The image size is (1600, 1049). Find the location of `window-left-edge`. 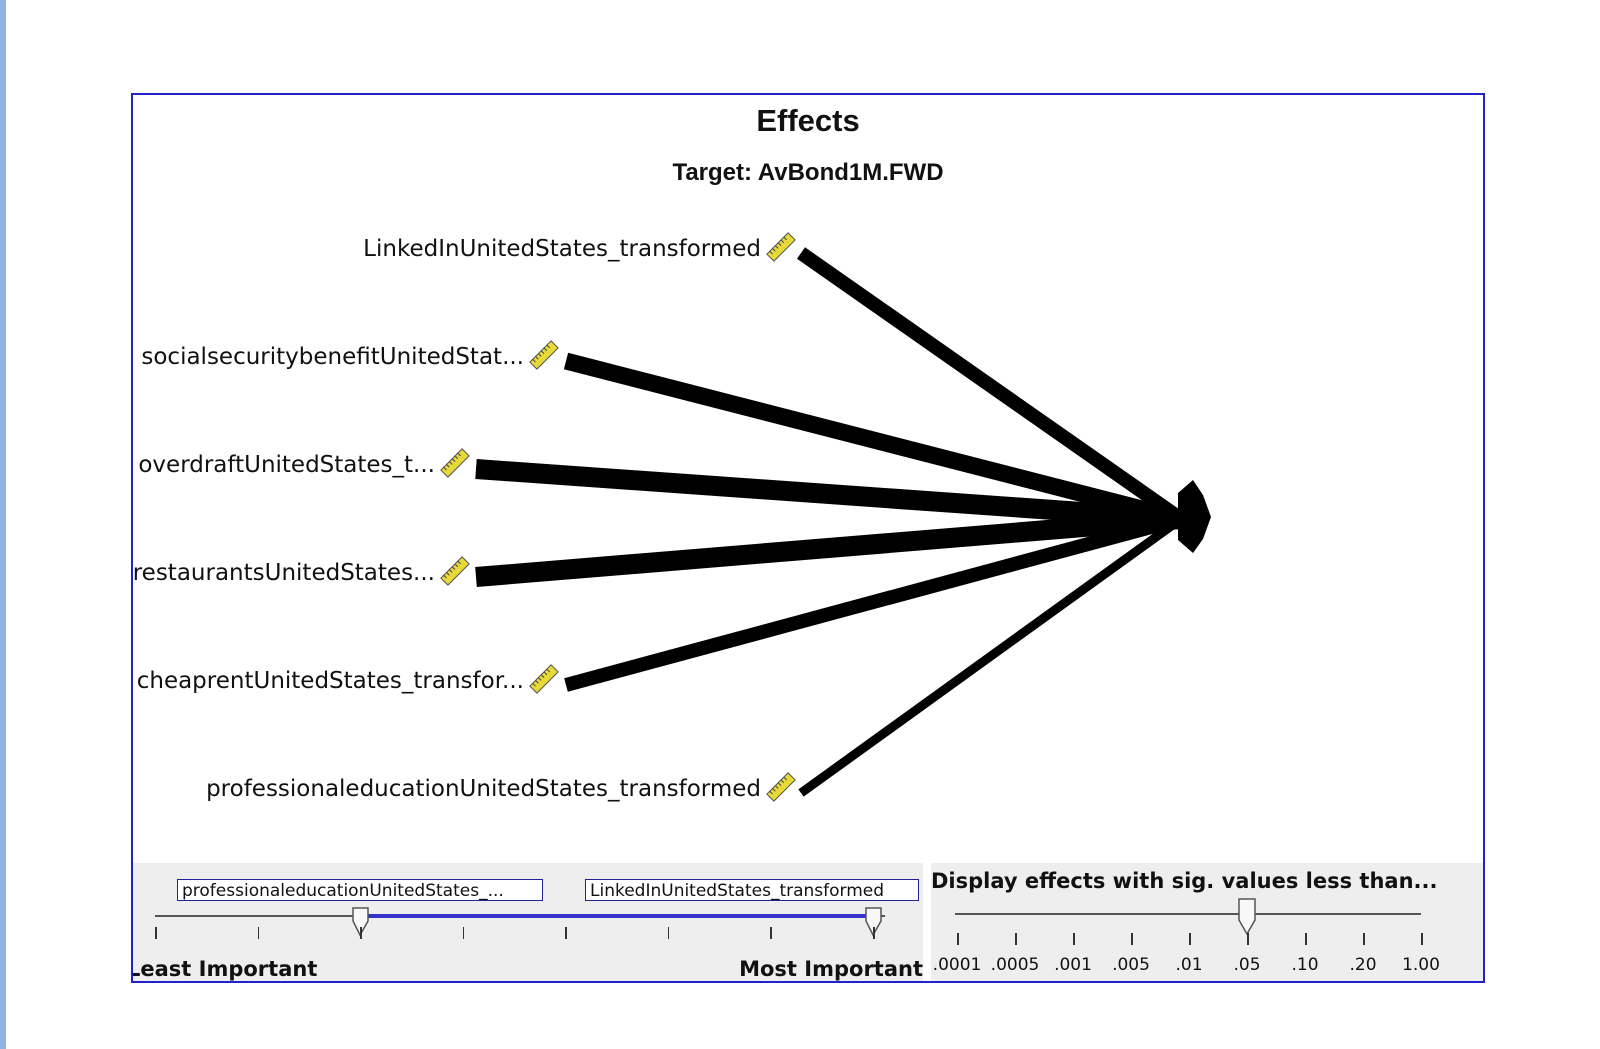

window-left-edge is located at coordinates (3, 524).